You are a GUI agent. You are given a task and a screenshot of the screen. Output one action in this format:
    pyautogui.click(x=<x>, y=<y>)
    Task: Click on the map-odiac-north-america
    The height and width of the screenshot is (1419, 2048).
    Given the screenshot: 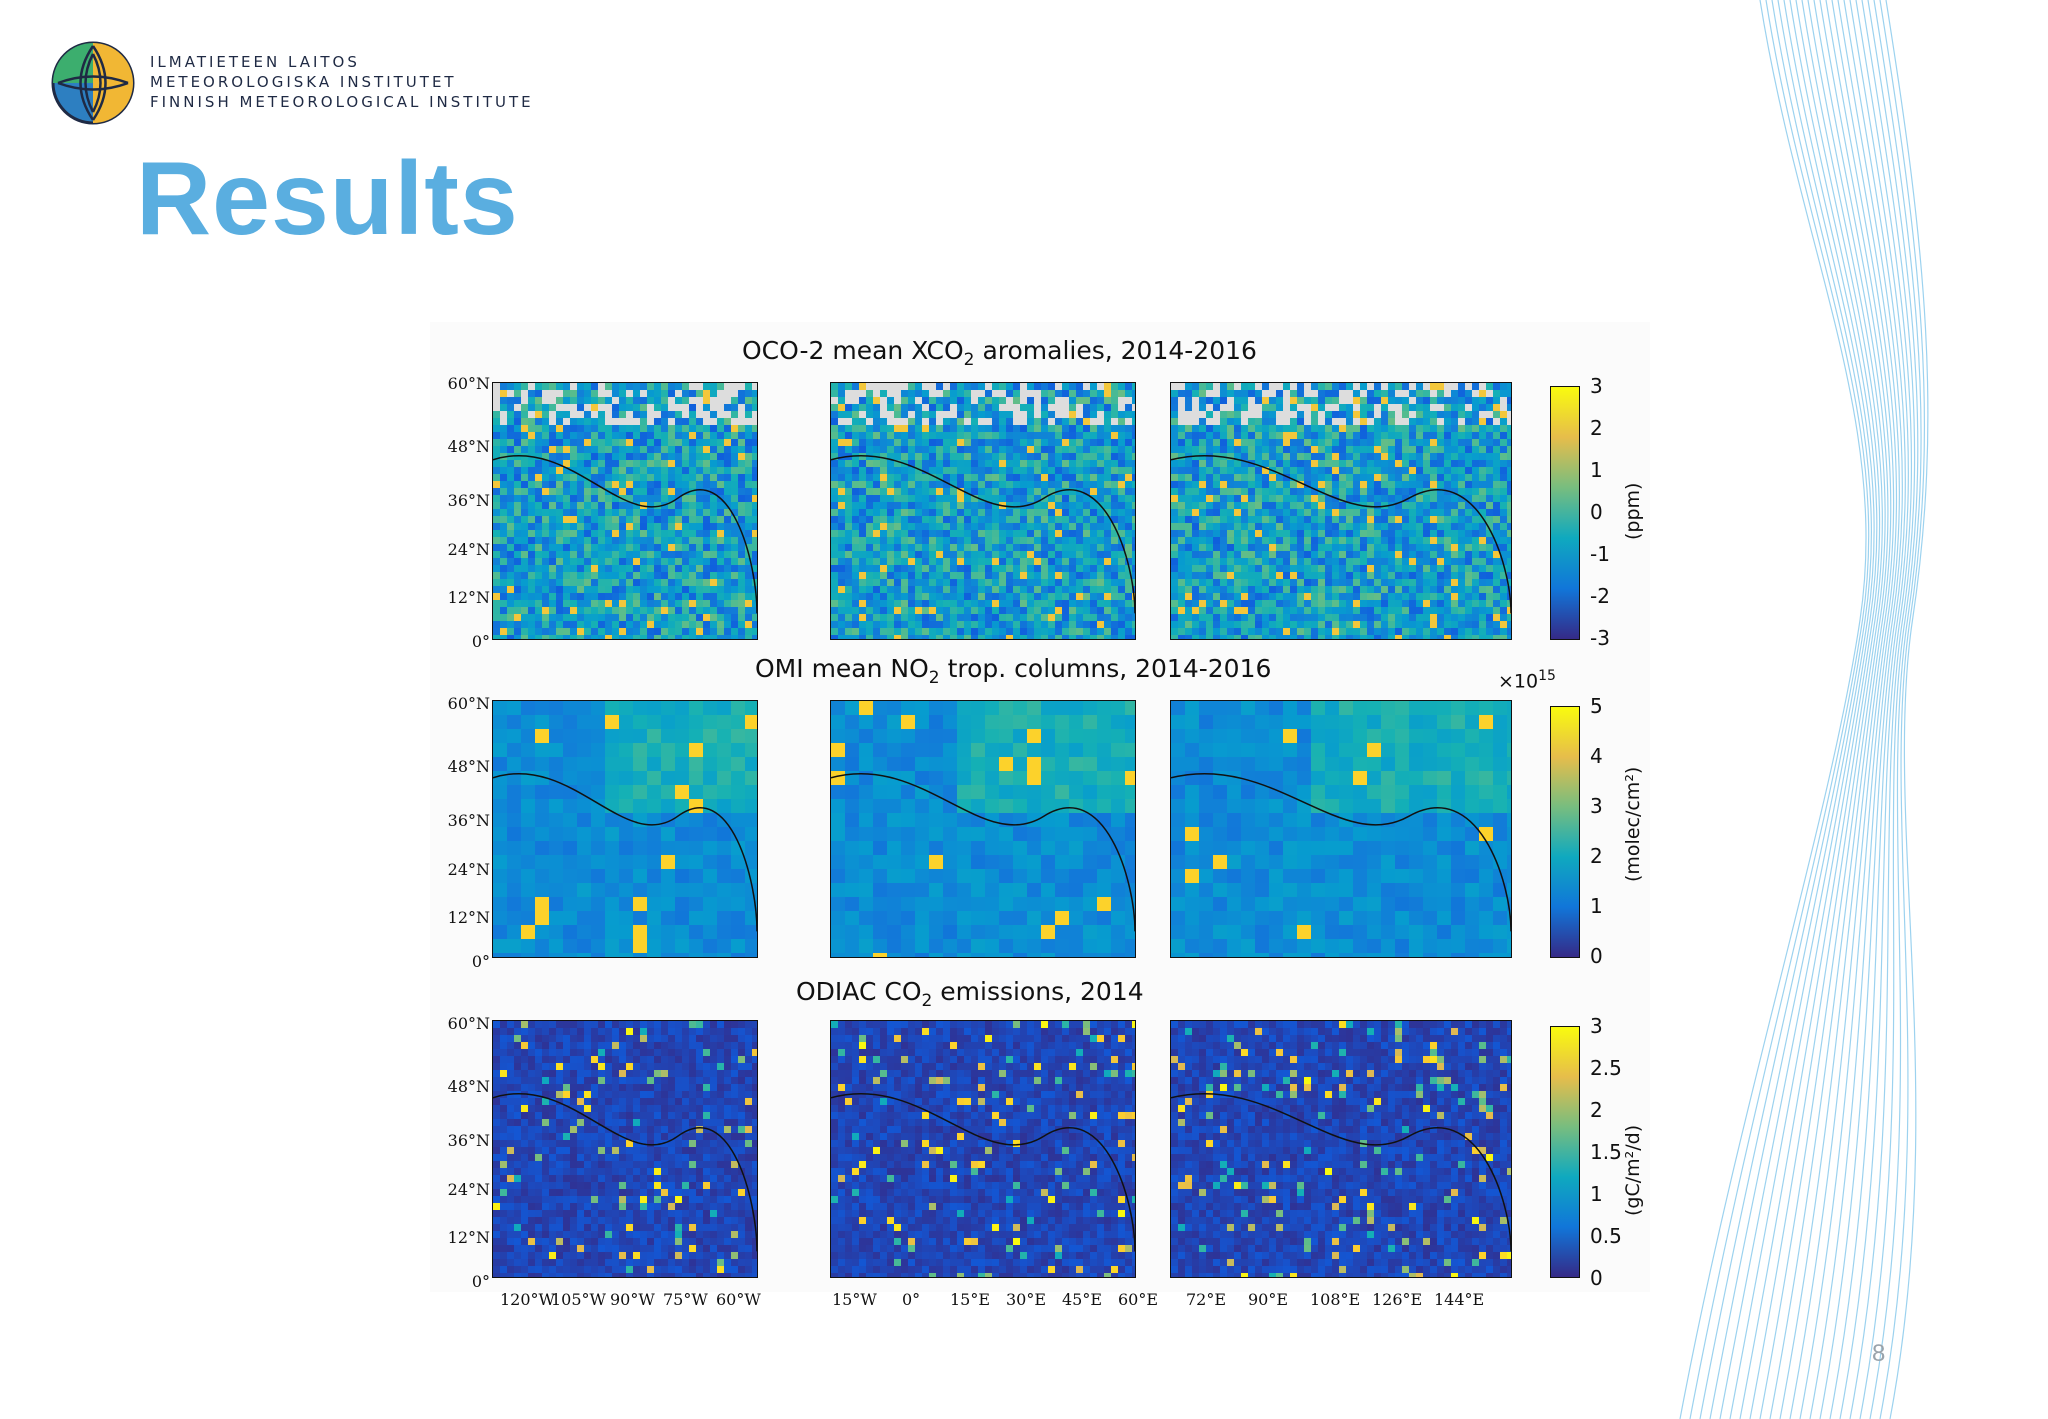 What is the action you would take?
    pyautogui.click(x=625, y=1149)
    